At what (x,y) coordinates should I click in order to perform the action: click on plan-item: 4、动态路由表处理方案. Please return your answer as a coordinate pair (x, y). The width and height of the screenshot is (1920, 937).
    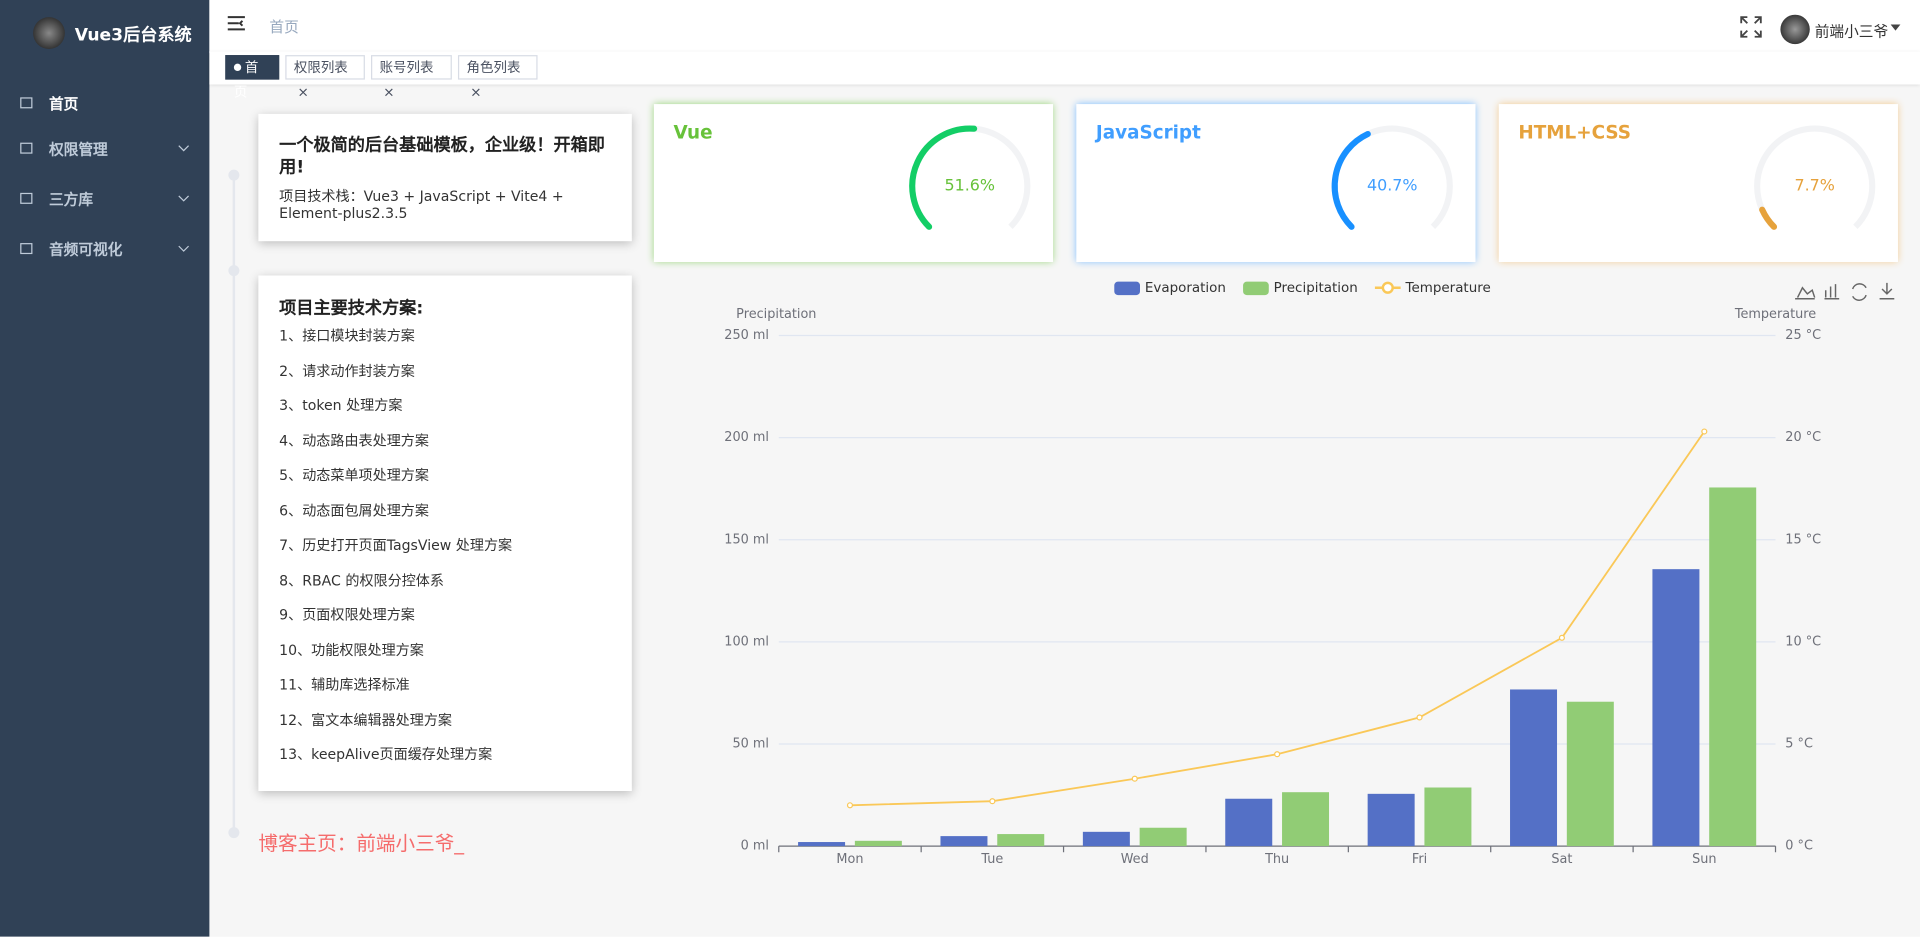
    Looking at the image, I should click on (354, 440).